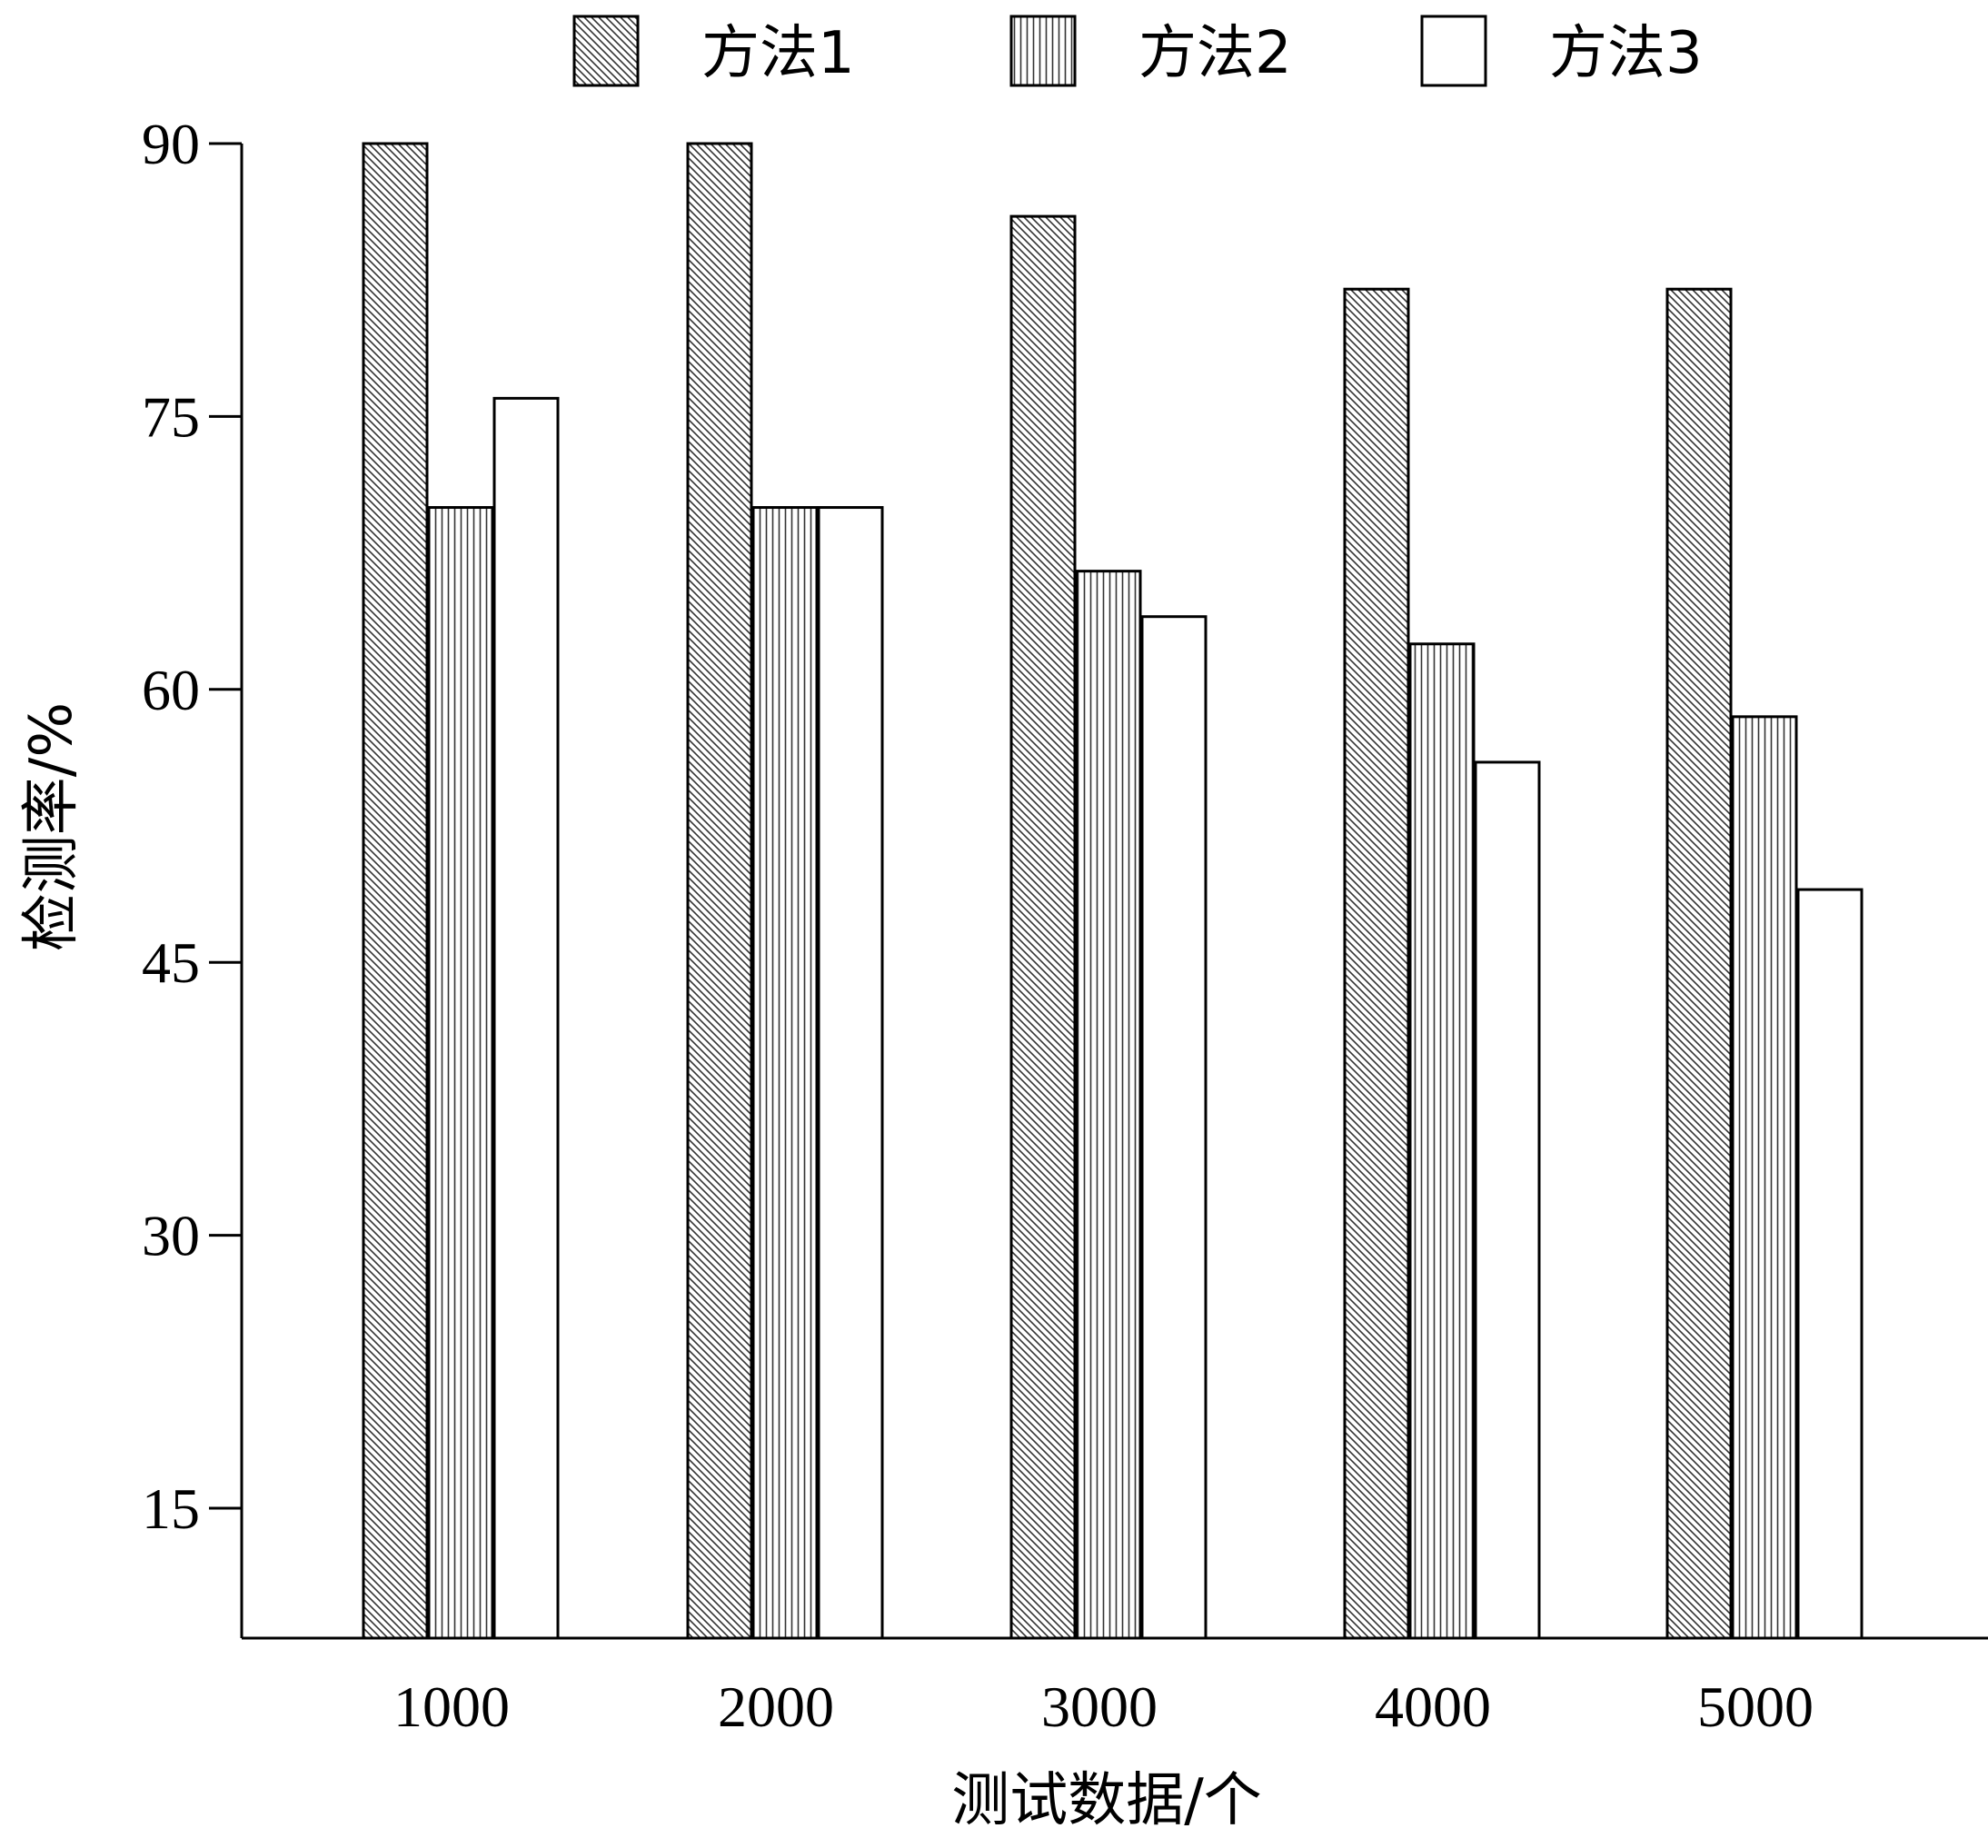 The height and width of the screenshot is (1848, 1988). Describe the element at coordinates (719, 891) in the screenshot. I see `bar-1-2000` at that location.